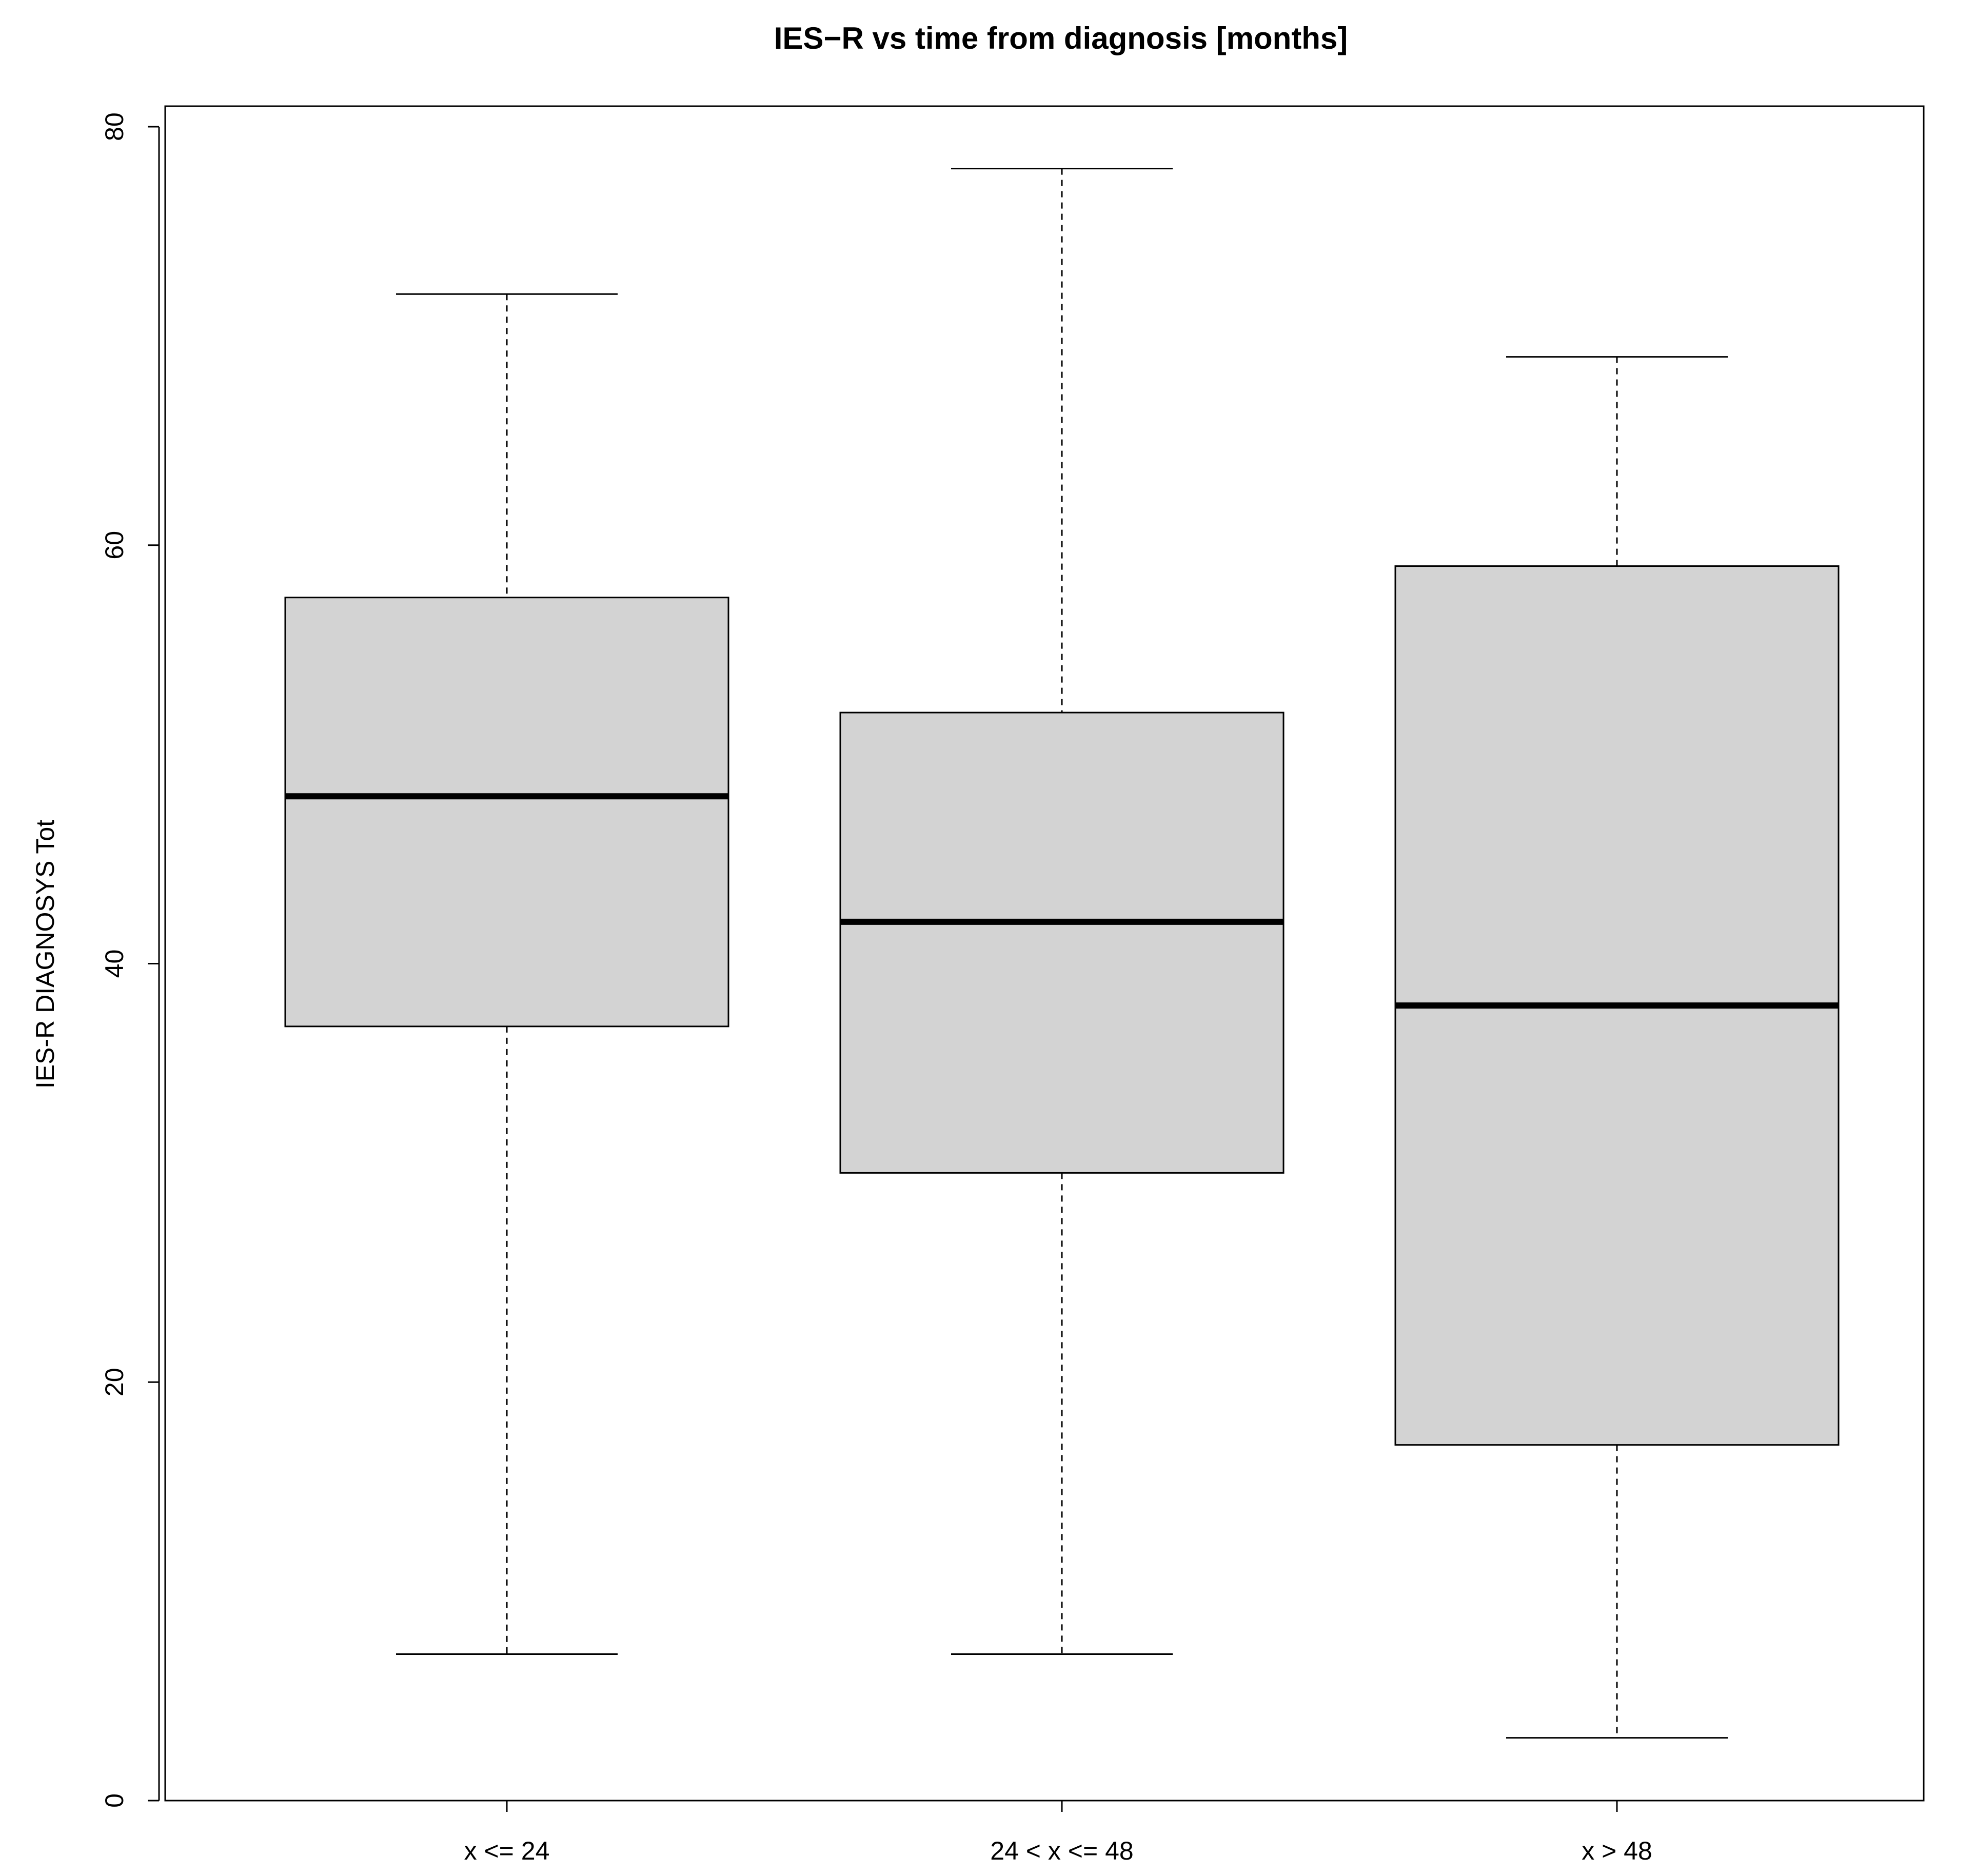  Describe the element at coordinates (114, 1800) in the screenshot. I see `y-tick-label-0: 0` at that location.